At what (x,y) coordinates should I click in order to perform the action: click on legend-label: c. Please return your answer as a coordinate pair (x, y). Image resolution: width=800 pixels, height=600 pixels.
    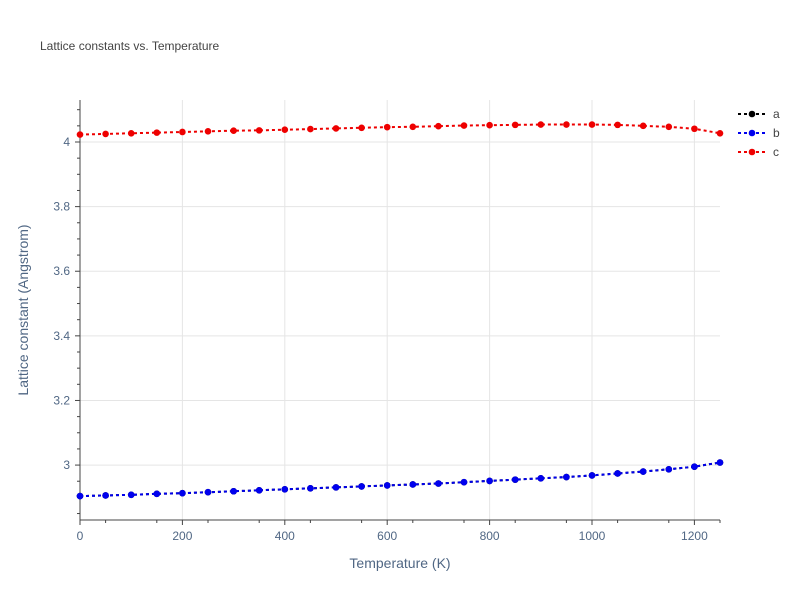
    Looking at the image, I should click on (776, 152).